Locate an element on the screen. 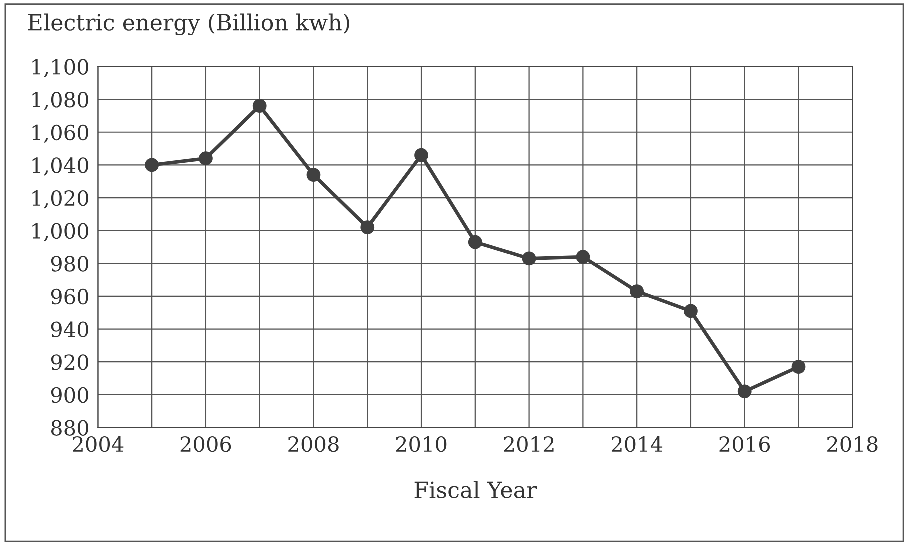  y-tick-label: 920 is located at coordinates (69, 362).